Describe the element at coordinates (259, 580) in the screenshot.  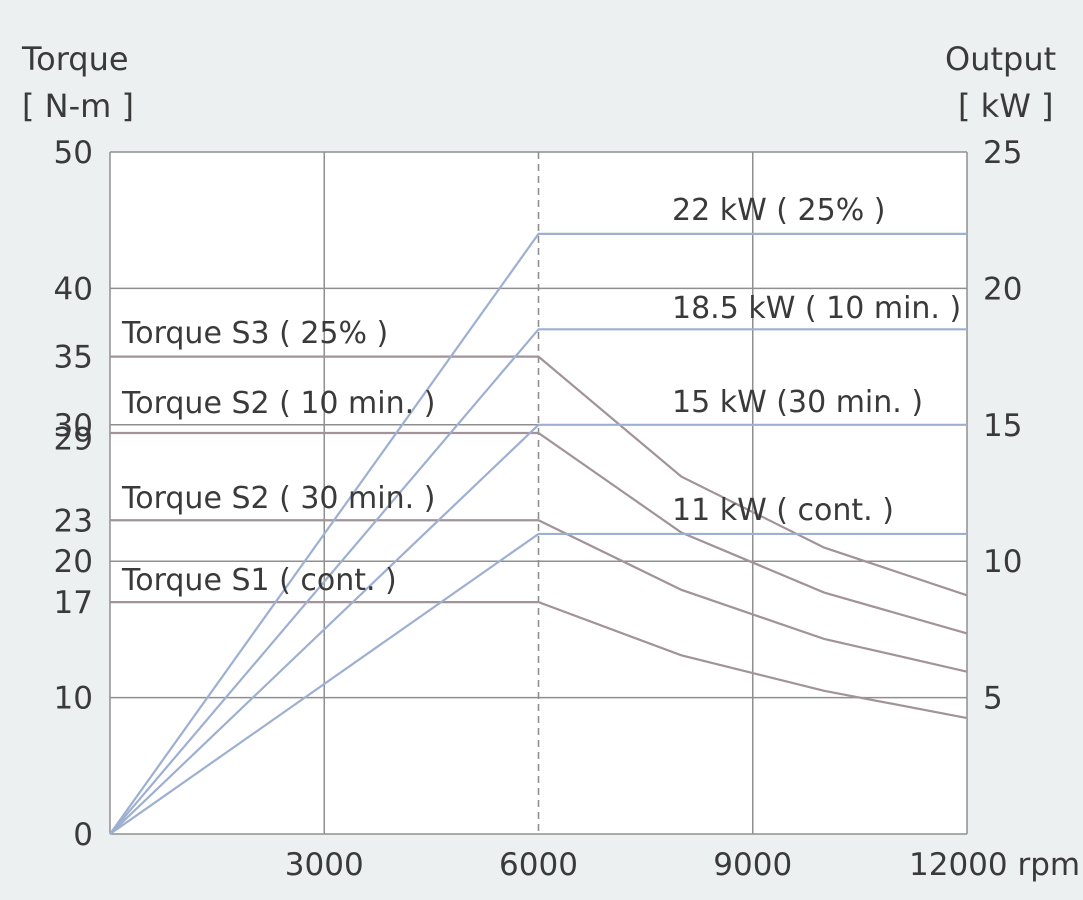
I see `torque-series-label: Torque S1 ( cont. )` at that location.